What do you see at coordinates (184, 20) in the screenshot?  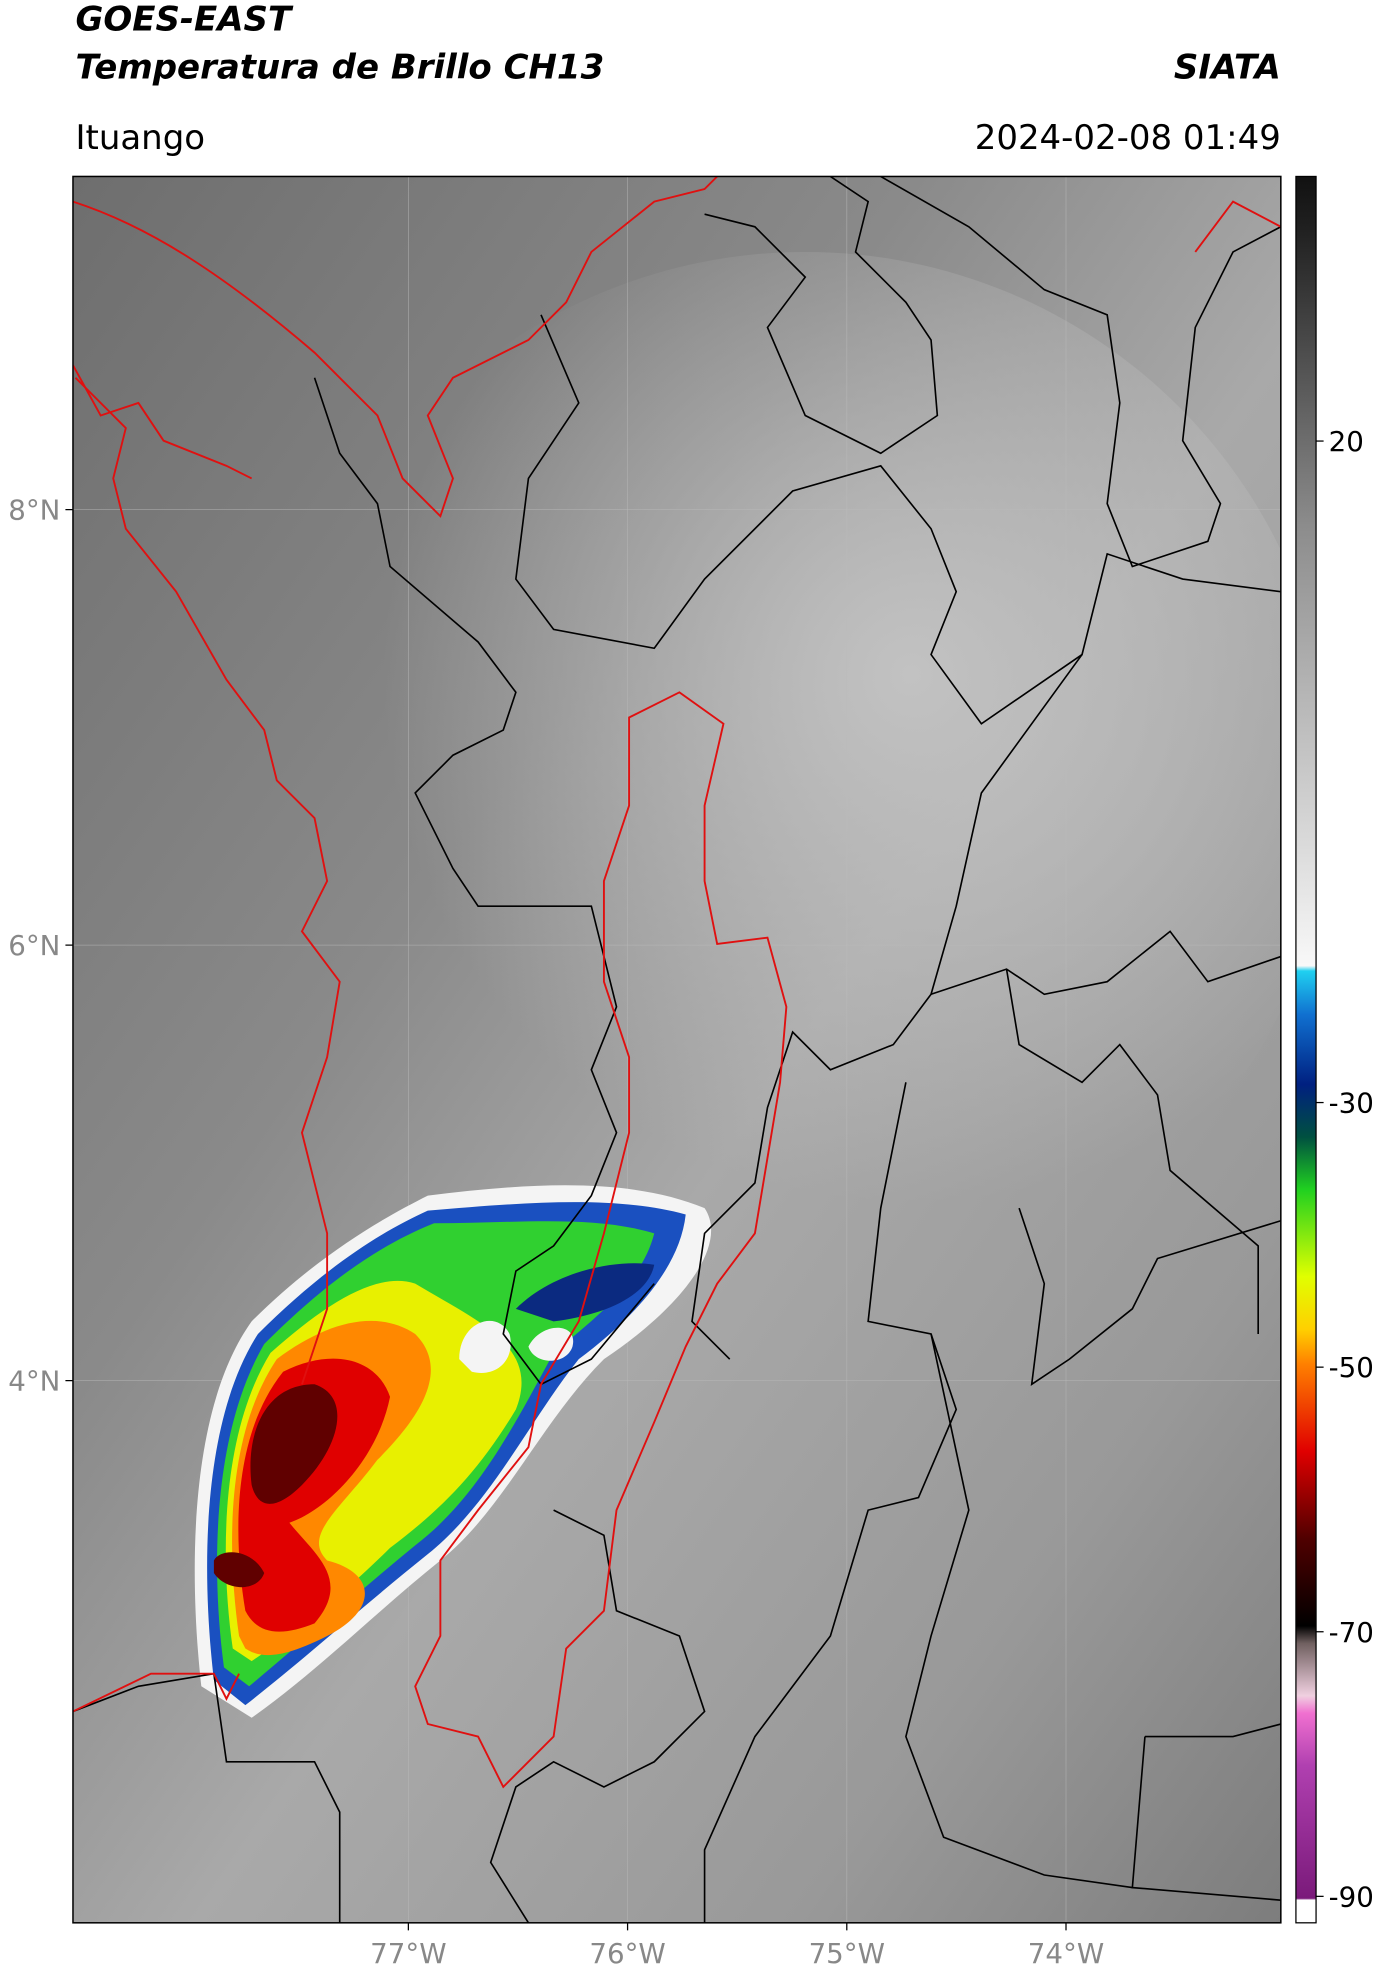 I see `satellite-title: GOES-EAST` at bounding box center [184, 20].